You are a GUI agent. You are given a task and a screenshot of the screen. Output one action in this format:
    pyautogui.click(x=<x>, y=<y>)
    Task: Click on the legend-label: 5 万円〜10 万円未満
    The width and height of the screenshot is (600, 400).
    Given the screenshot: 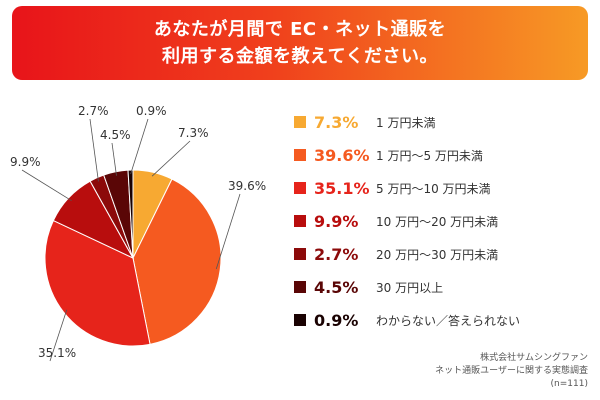 What is the action you would take?
    pyautogui.click(x=433, y=188)
    